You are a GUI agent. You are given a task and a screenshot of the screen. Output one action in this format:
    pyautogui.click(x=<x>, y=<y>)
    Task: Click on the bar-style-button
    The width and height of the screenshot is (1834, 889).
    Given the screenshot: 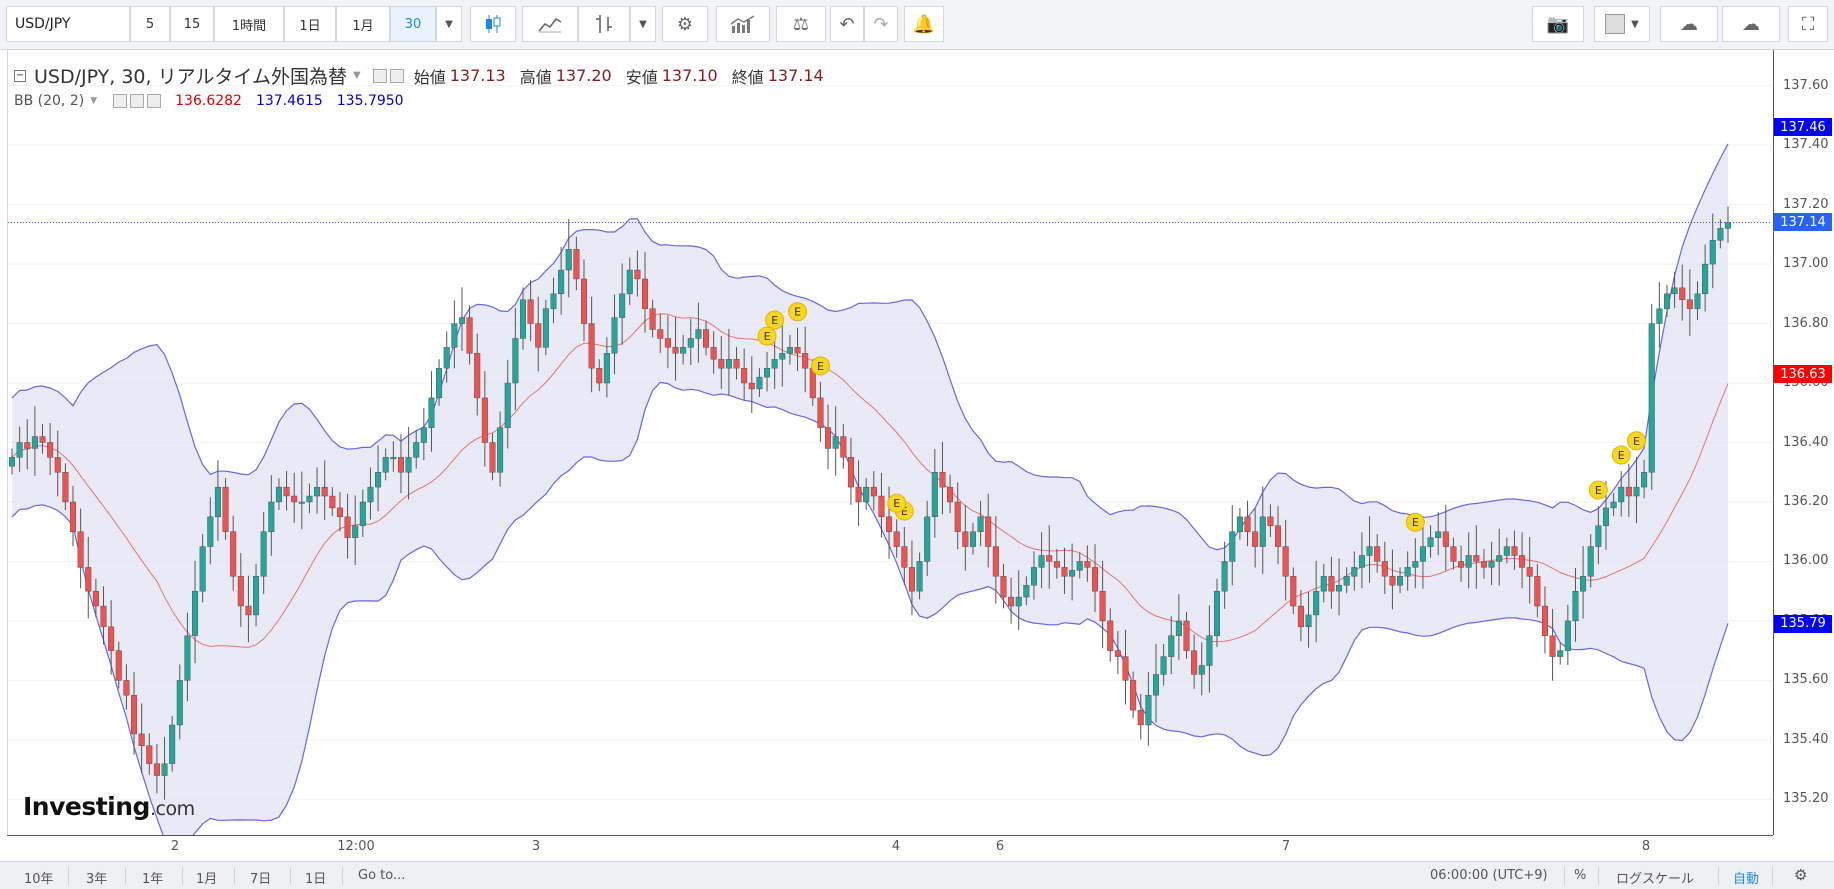 What is the action you would take?
    pyautogui.click(x=604, y=24)
    